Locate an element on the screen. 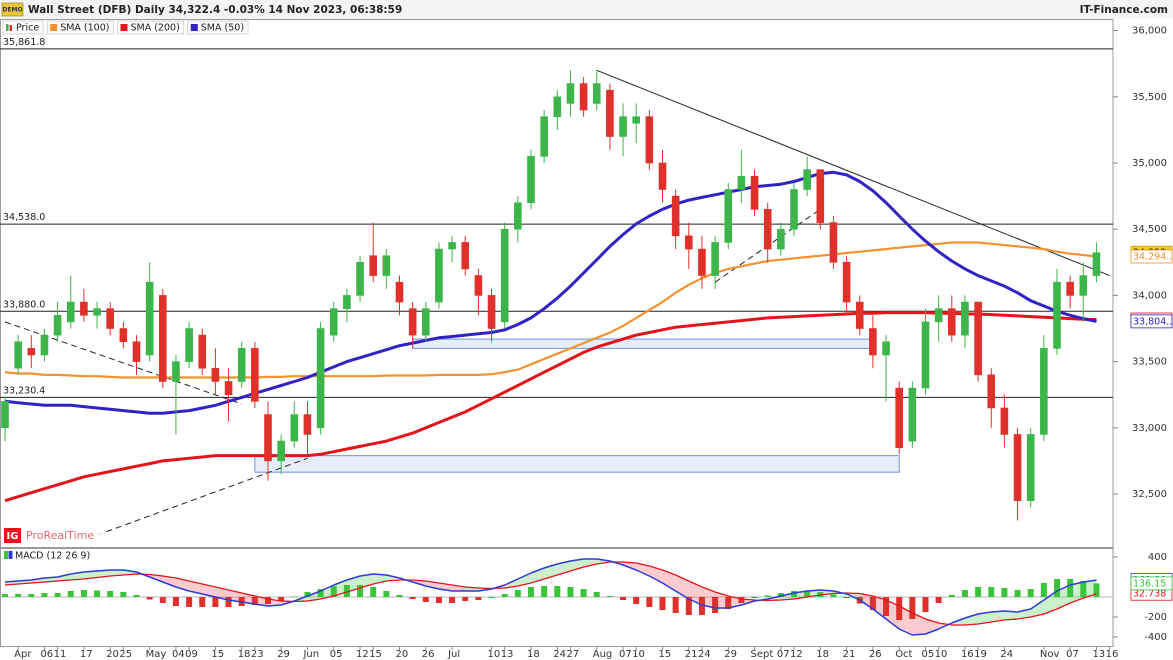 The height and width of the screenshot is (660, 1173). x-tick-label: 15 is located at coordinates (375, 654).